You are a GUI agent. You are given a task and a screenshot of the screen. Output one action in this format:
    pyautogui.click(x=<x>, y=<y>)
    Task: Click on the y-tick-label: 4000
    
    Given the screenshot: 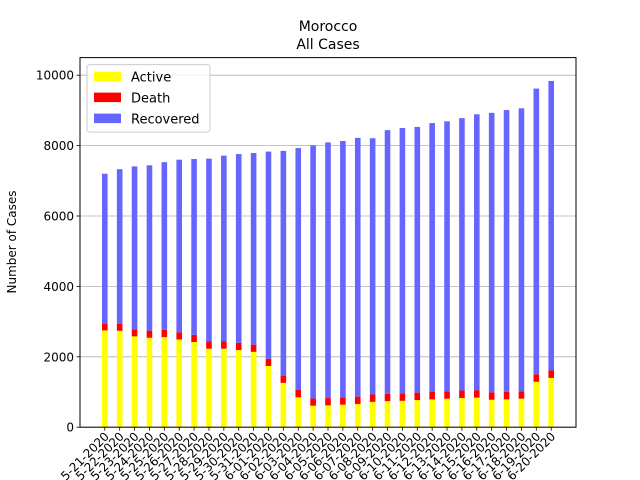 What is the action you would take?
    pyautogui.click(x=58, y=287)
    